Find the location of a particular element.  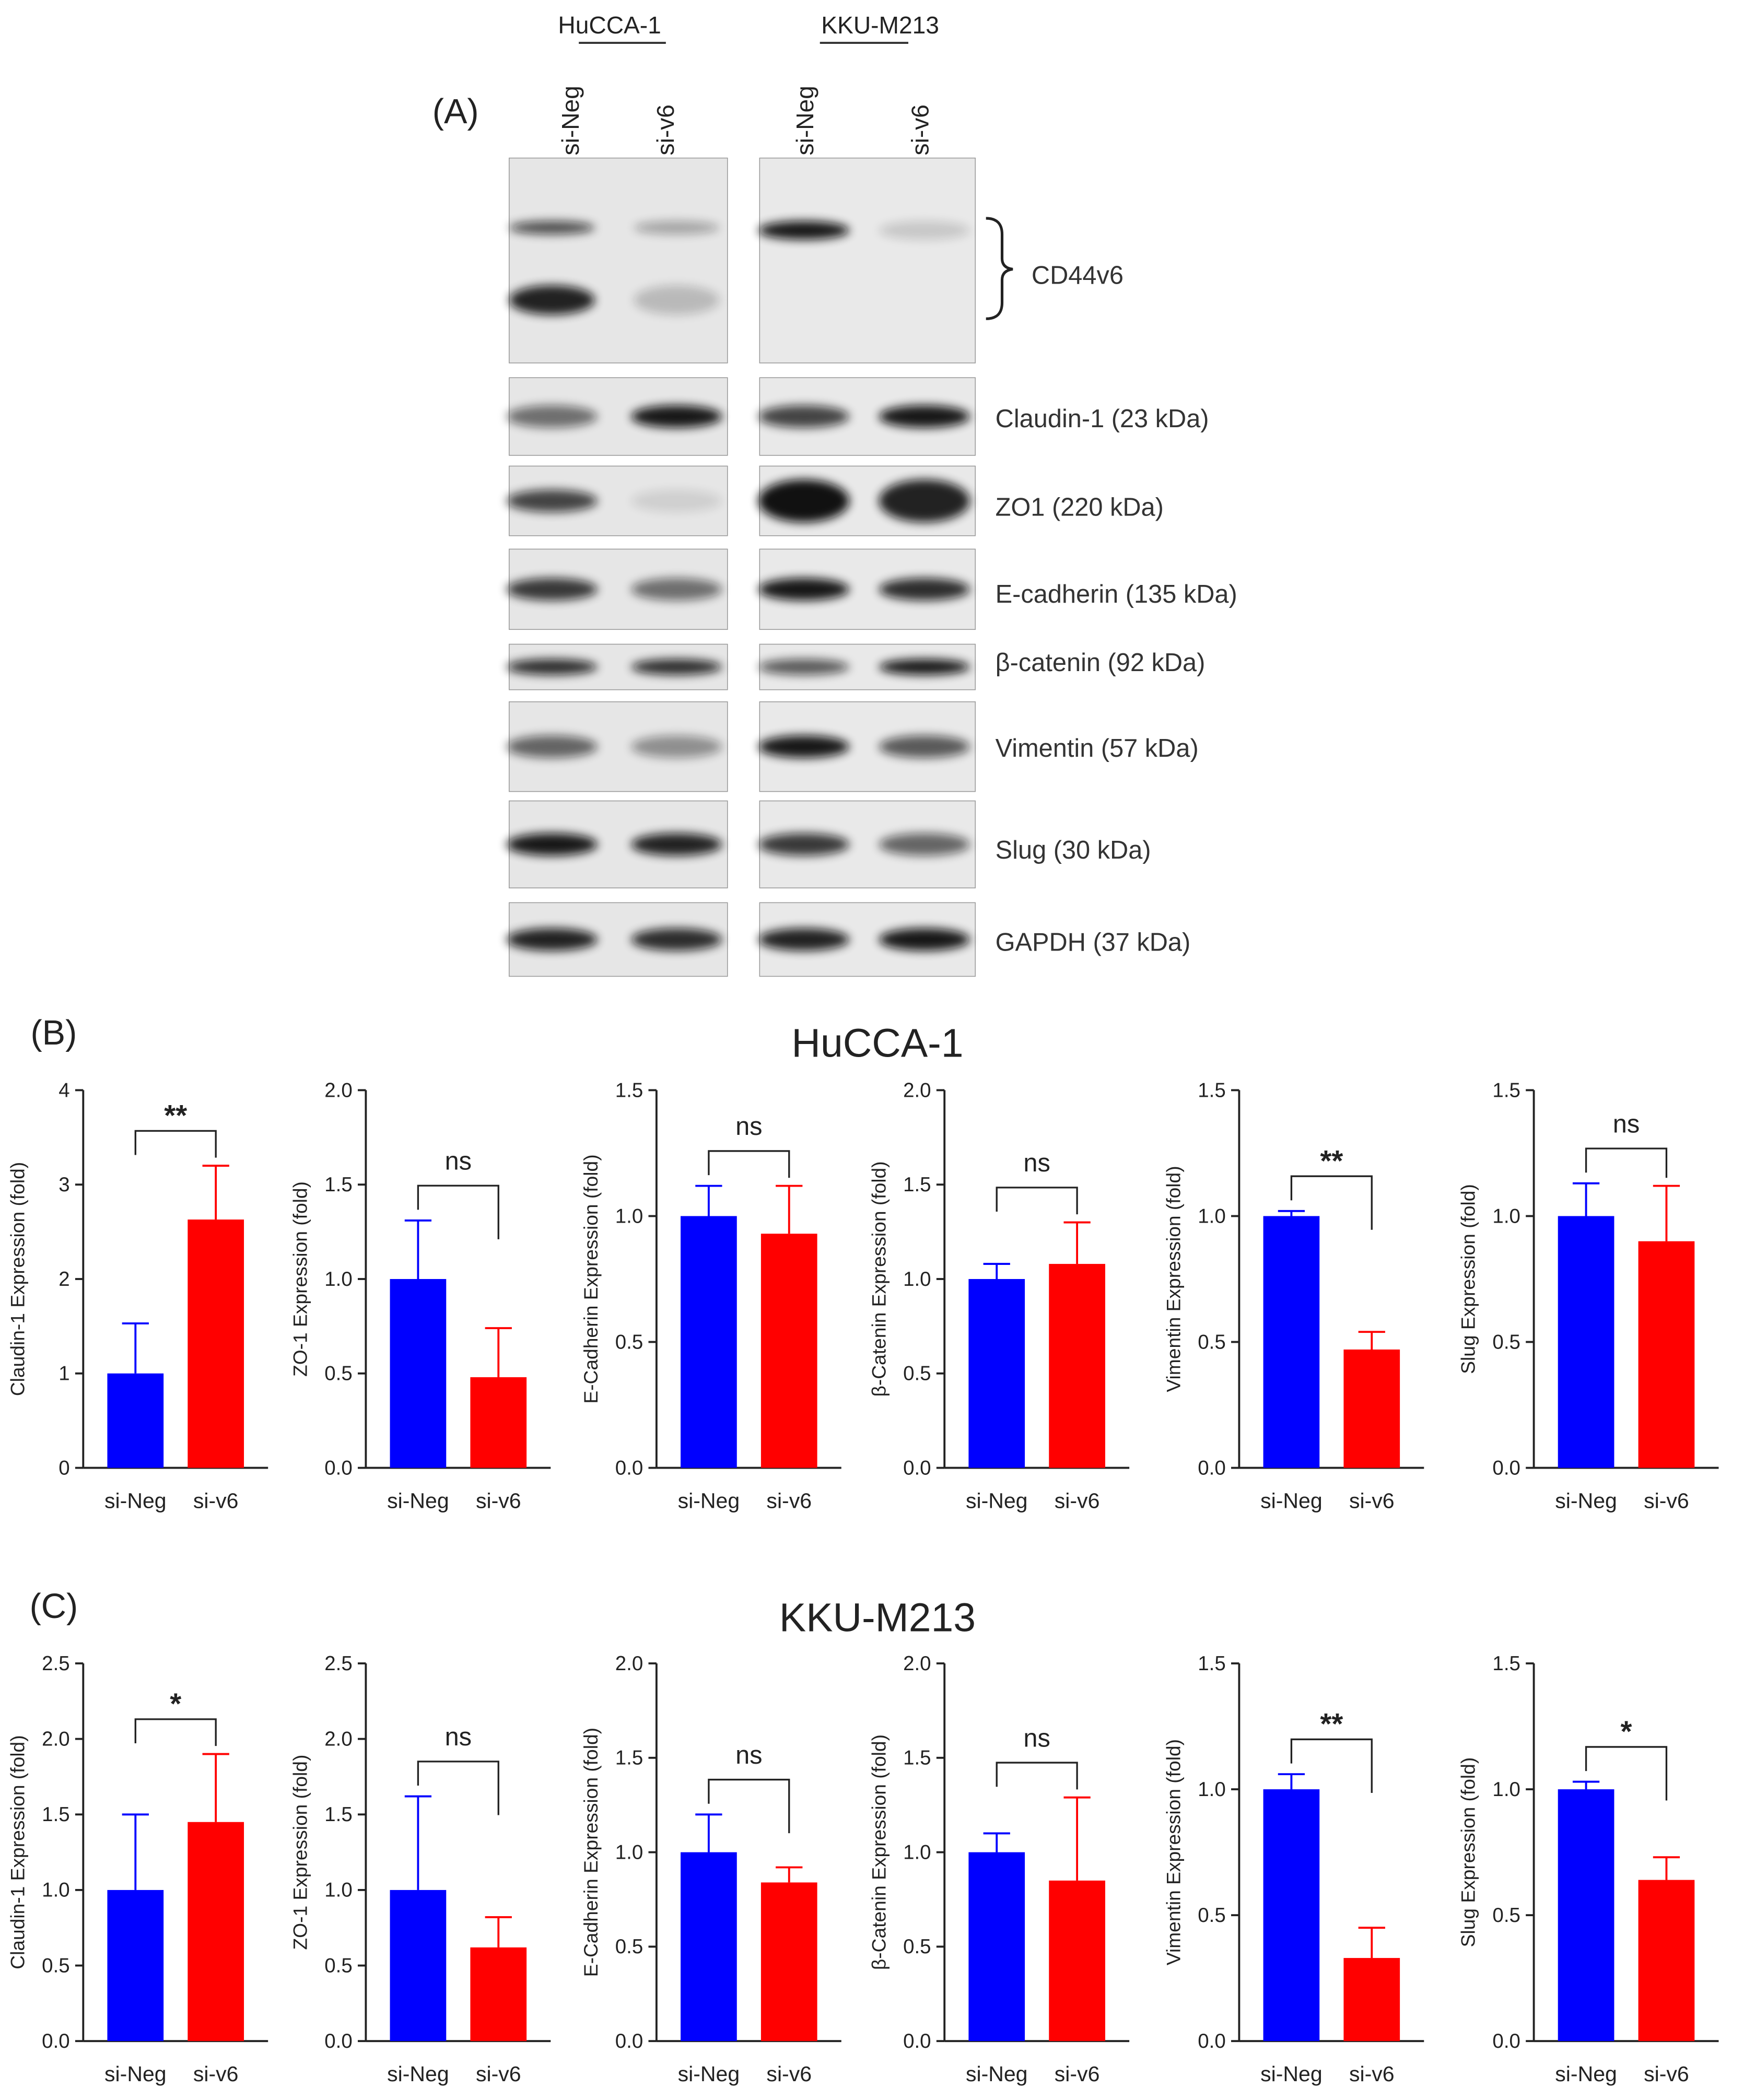

section-title: HuCCA-1 is located at coordinates (877, 1042).